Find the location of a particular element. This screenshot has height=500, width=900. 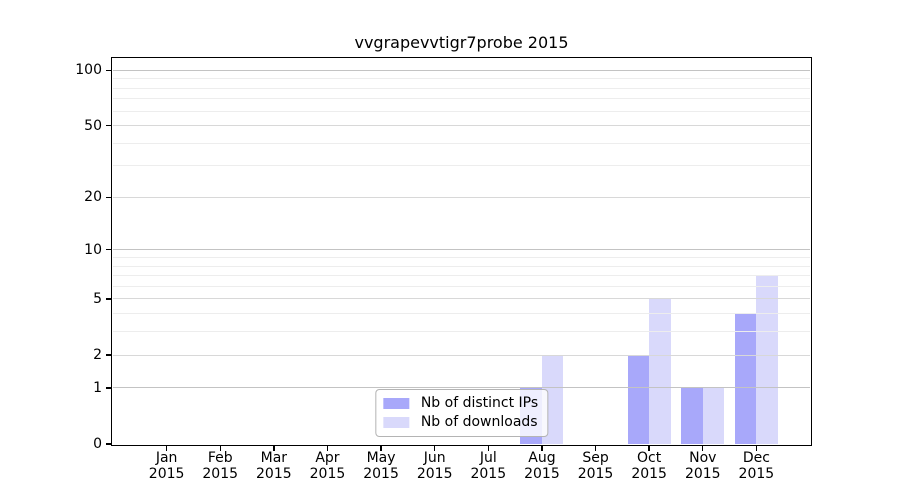

bar-distinct-ips-oct is located at coordinates (638, 399).